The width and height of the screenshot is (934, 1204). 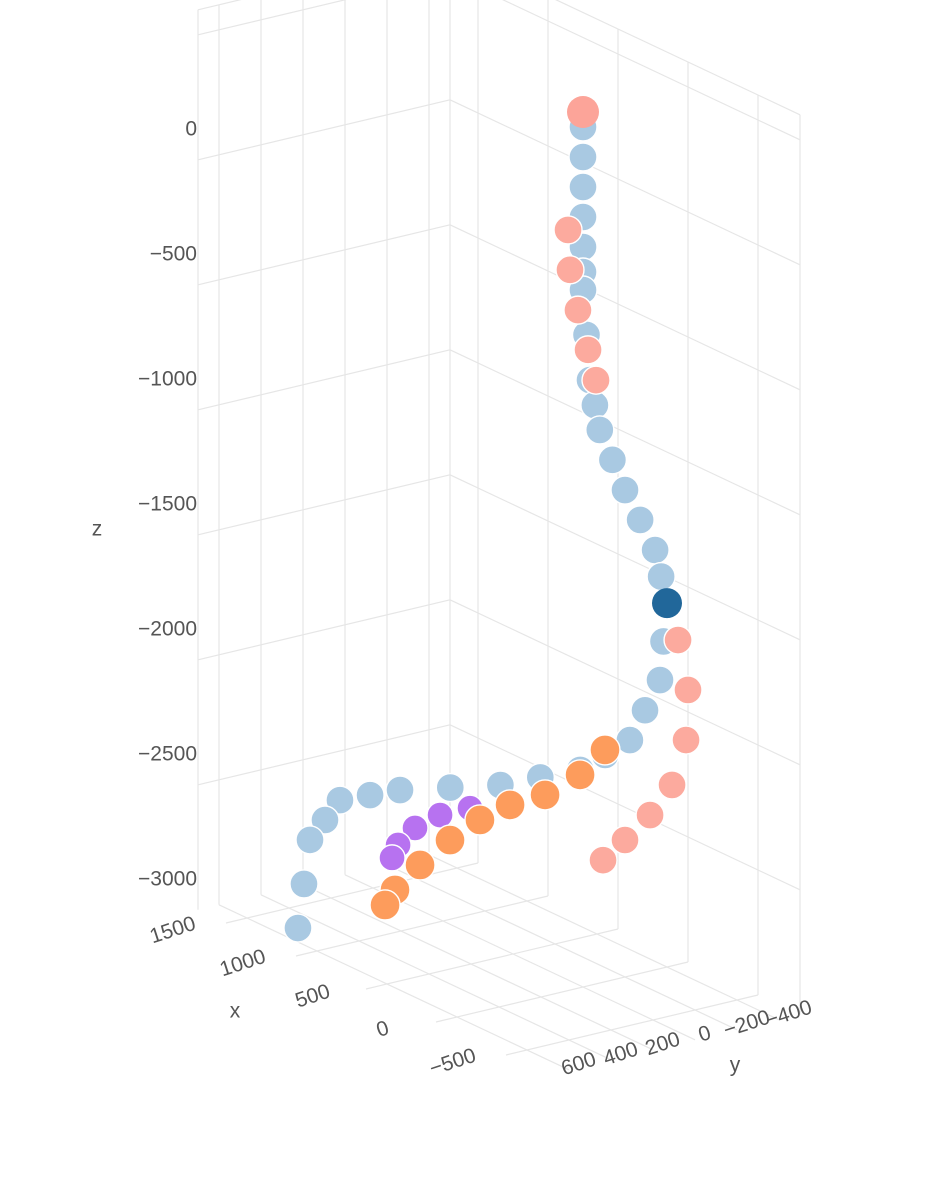 What do you see at coordinates (735, 1065) in the screenshot?
I see `y-axis-title: y` at bounding box center [735, 1065].